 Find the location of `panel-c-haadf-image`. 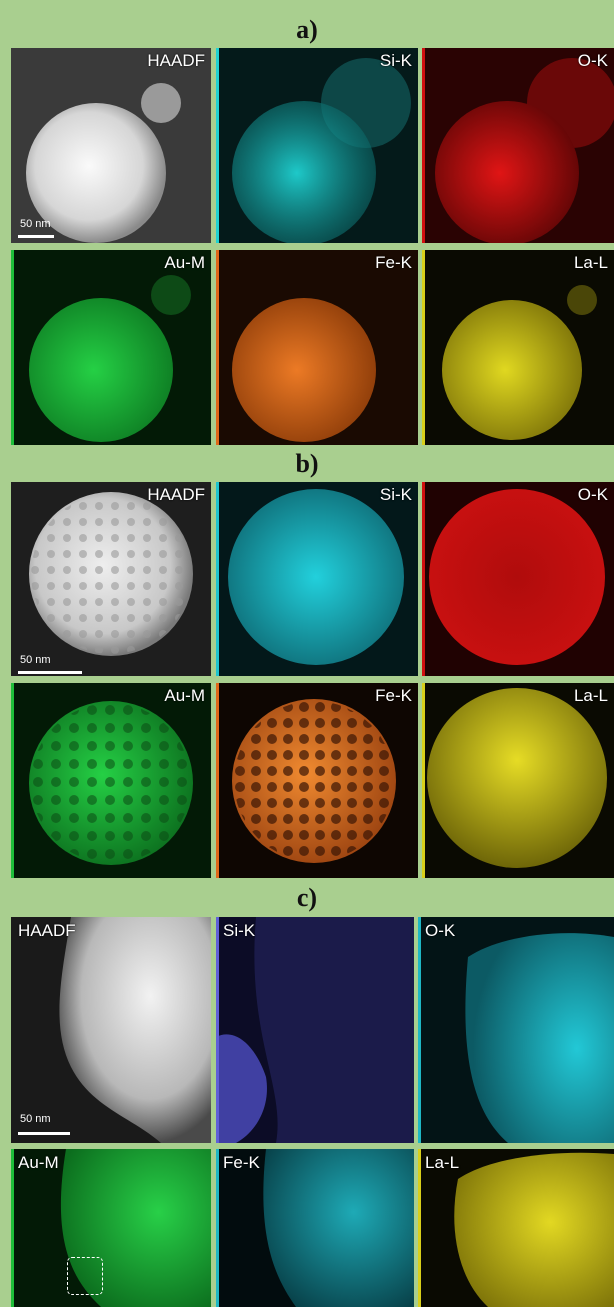

panel-c-haadf-image is located at coordinates (111, 1030).